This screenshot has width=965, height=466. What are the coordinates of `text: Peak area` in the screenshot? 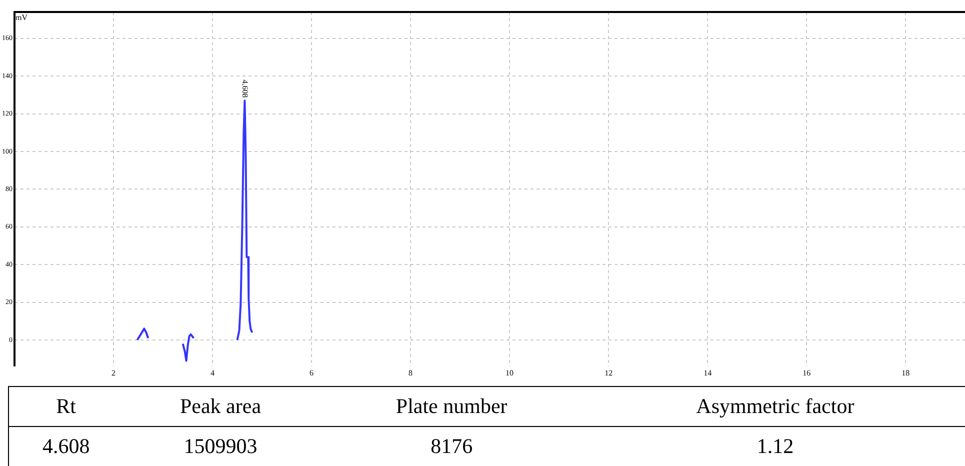 It's located at (220, 406).